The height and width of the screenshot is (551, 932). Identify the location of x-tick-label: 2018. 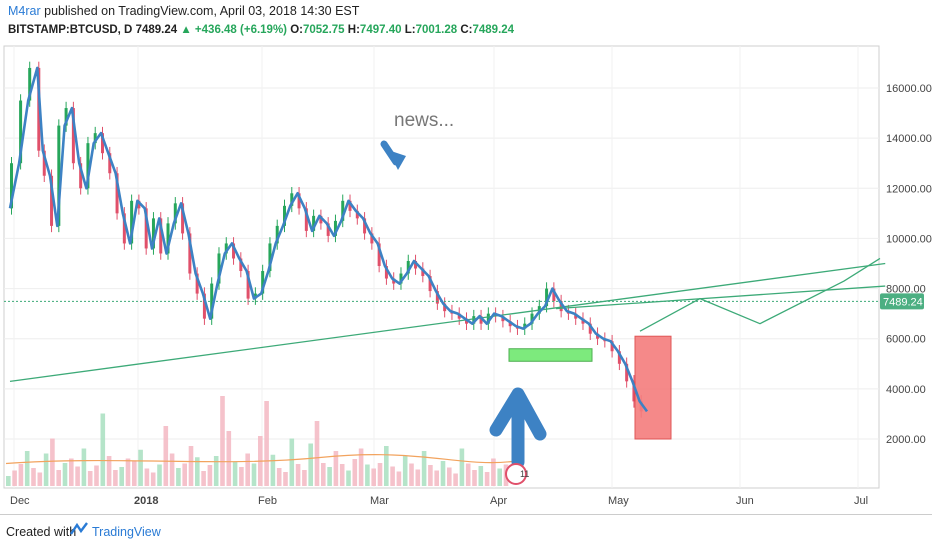
(146, 501).